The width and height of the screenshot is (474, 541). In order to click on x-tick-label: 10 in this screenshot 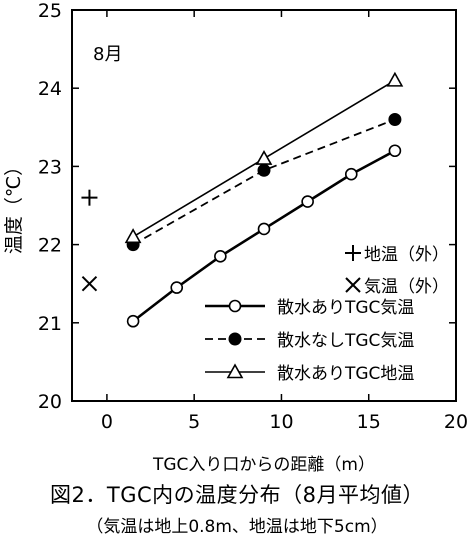, I will do `click(281, 422)`.